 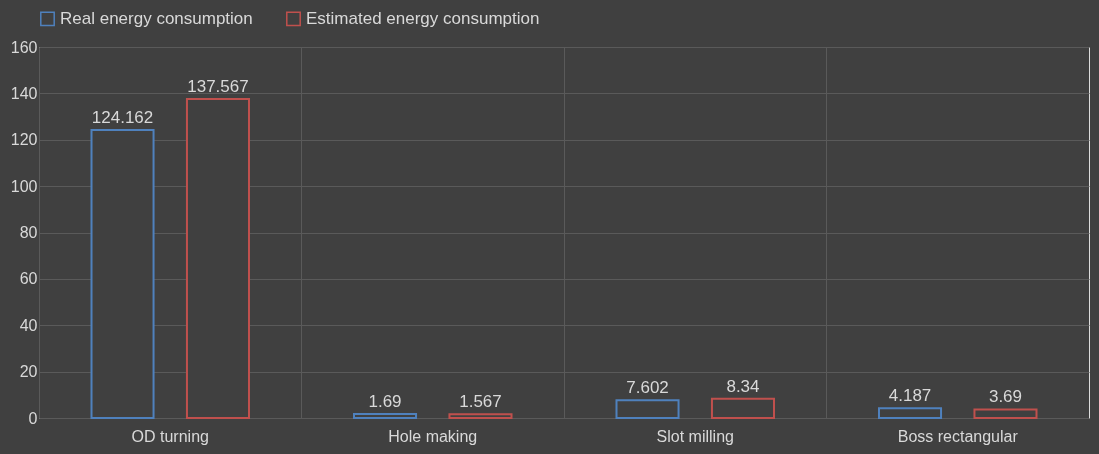 What do you see at coordinates (24, 47) in the screenshot?
I see `y-tick-label: 160` at bounding box center [24, 47].